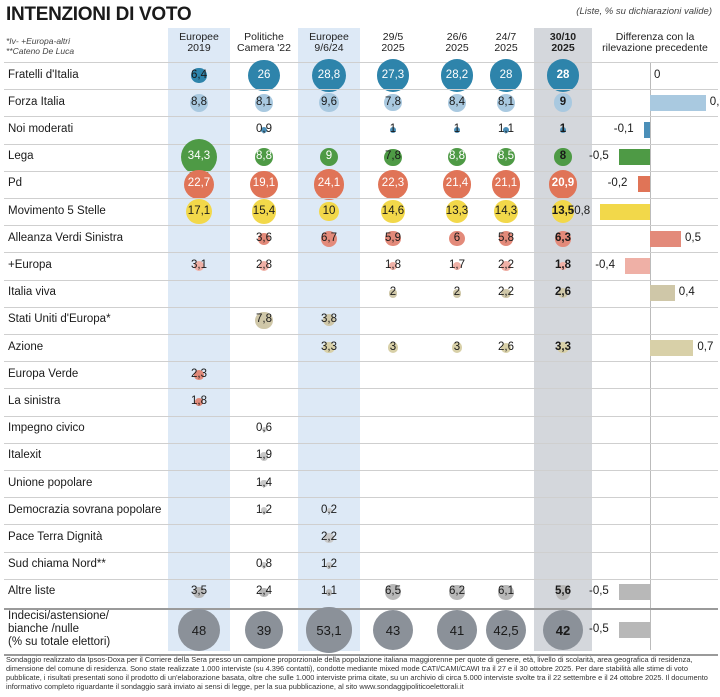 The image size is (720, 697). I want to click on footnote-cateno: **Cateno De Luca, so click(40, 51).